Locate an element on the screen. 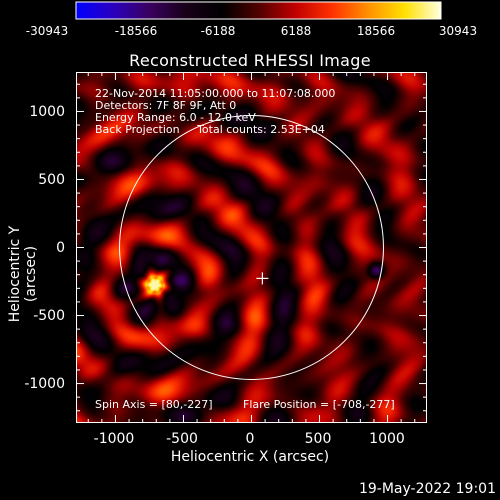 The height and width of the screenshot is (500, 500). colorbar-tick-label: 30943 is located at coordinates (458, 31).